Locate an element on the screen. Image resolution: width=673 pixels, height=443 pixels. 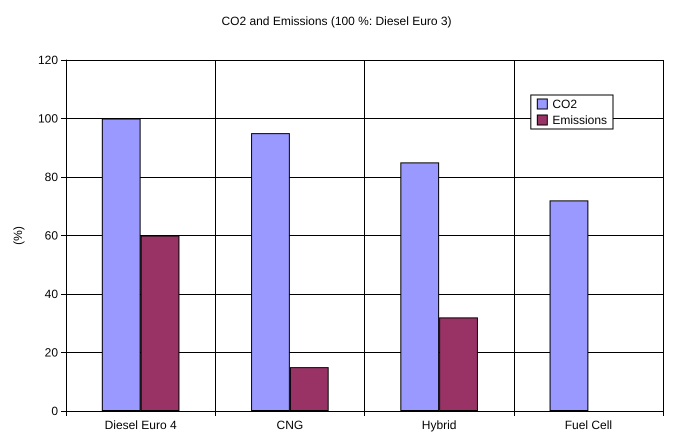
x-tick-label: Diesel Euro 4 is located at coordinates (140, 425).